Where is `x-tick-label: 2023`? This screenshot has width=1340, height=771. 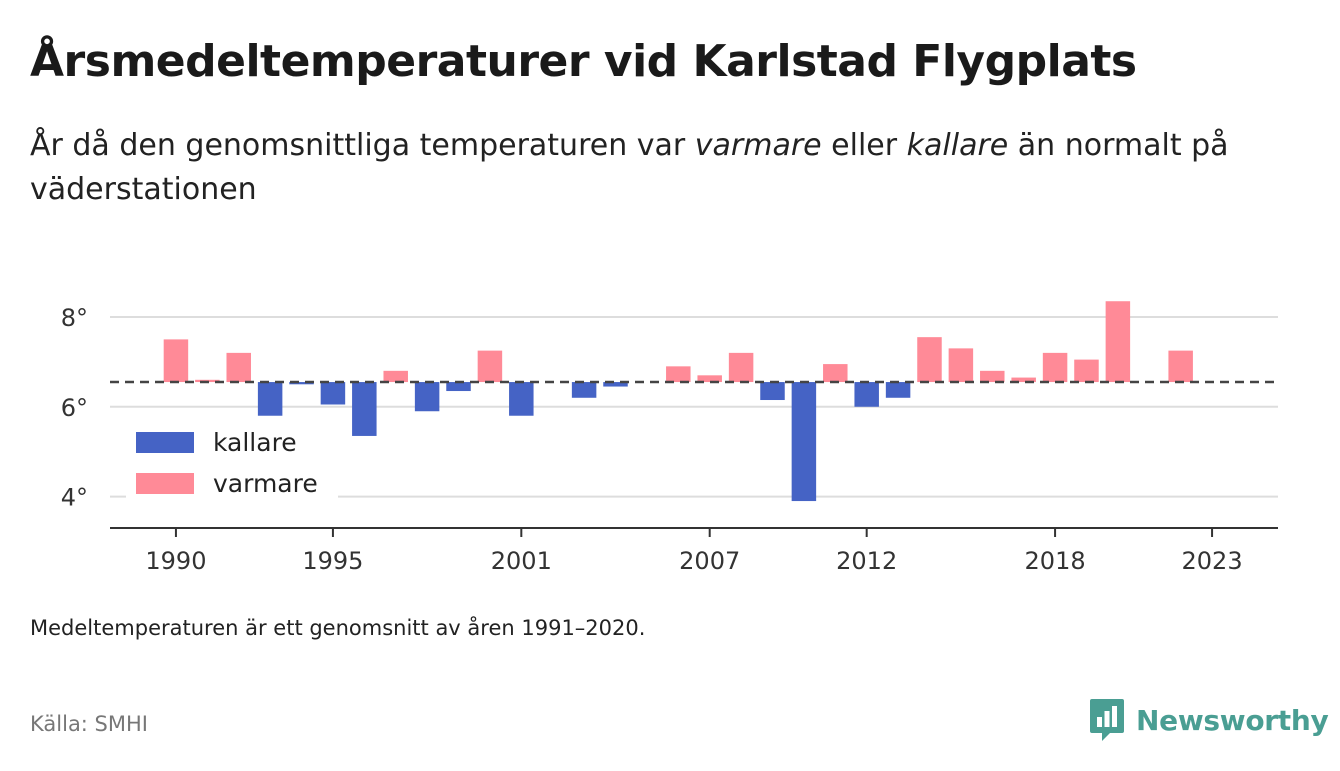 x-tick-label: 2023 is located at coordinates (1212, 561).